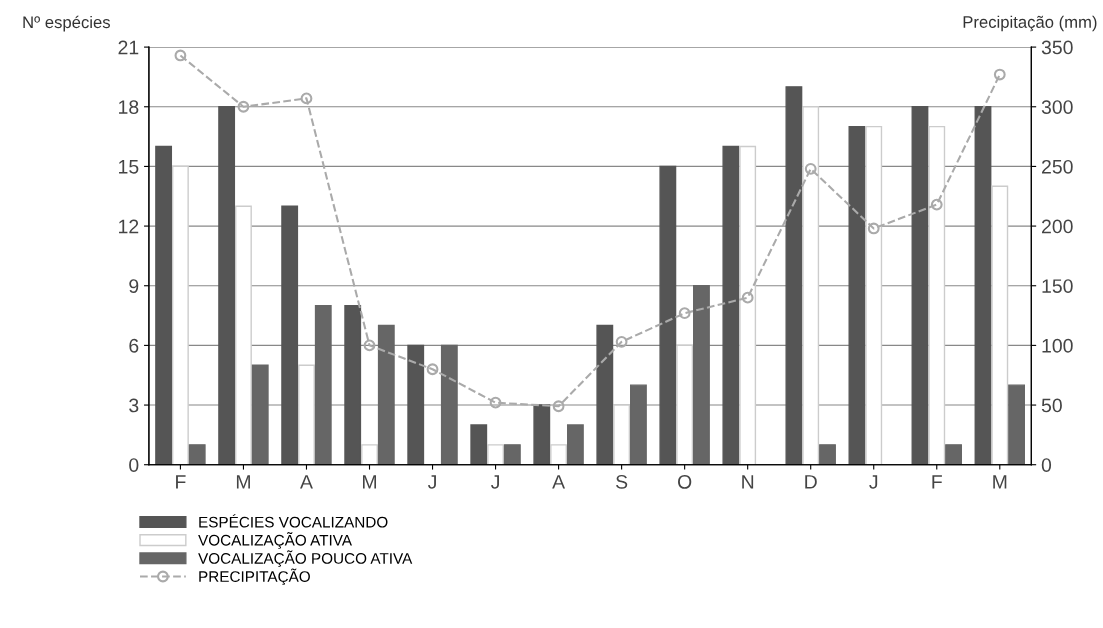 The image size is (1103, 628). Describe the element at coordinates (305, 558) in the screenshot. I see `legend-label: VOCALIZAÇÃO POUCO ATIVA` at that location.